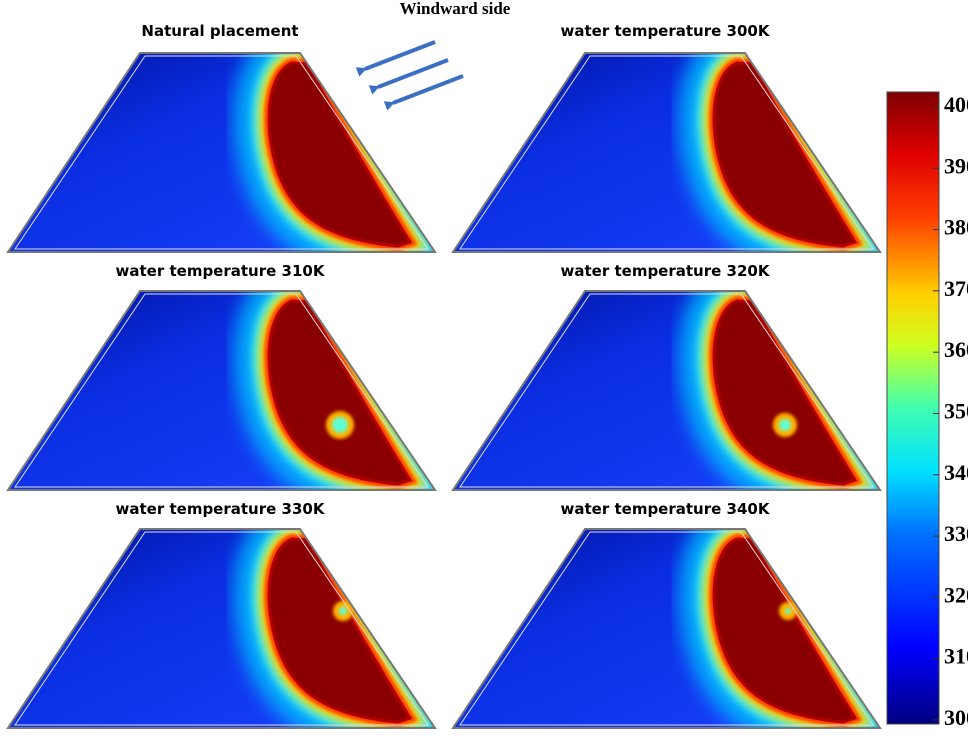  Describe the element at coordinates (455, 9) in the screenshot. I see `annotation: Windward side` at that location.